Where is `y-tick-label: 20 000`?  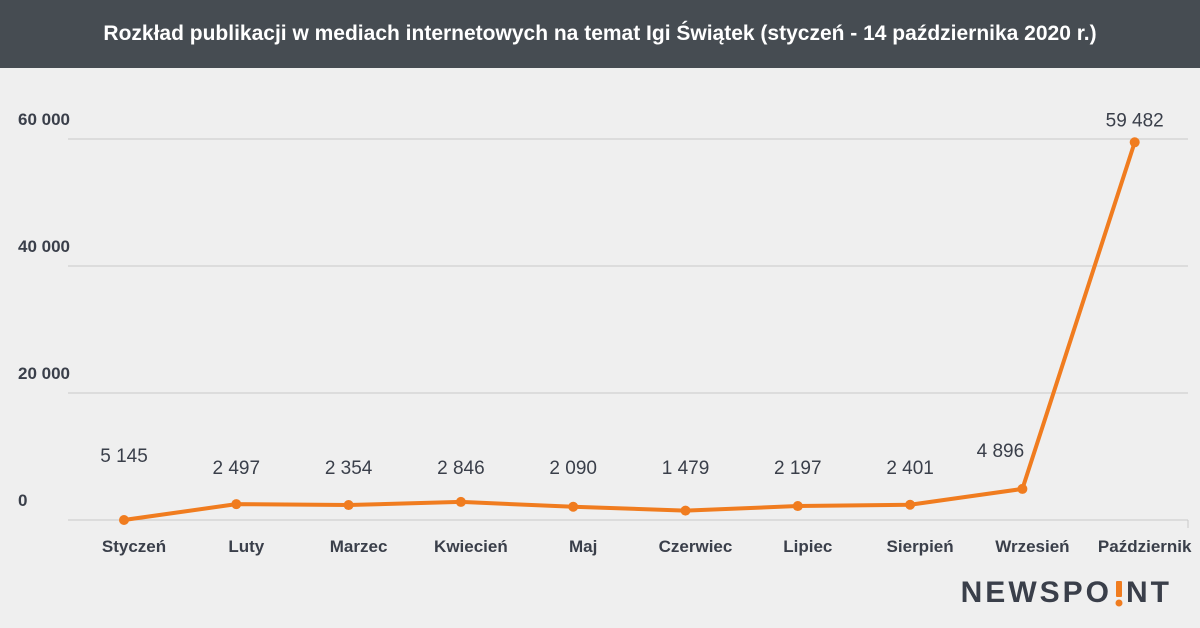
y-tick-label: 20 000 is located at coordinates (44, 373).